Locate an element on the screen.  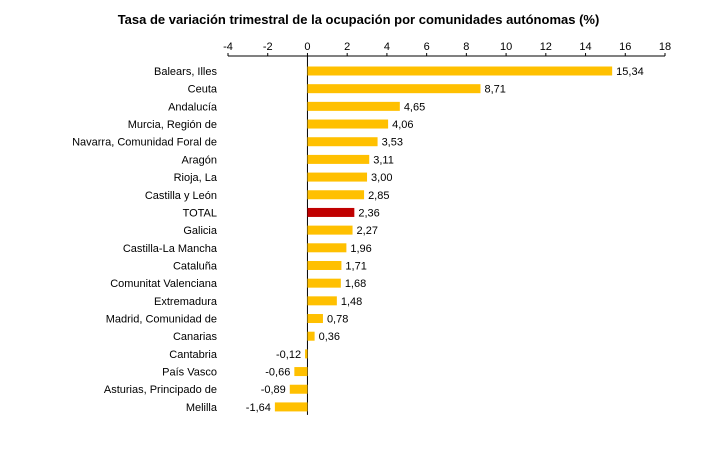
category-label: Rioja, La is located at coordinates (196, 178).